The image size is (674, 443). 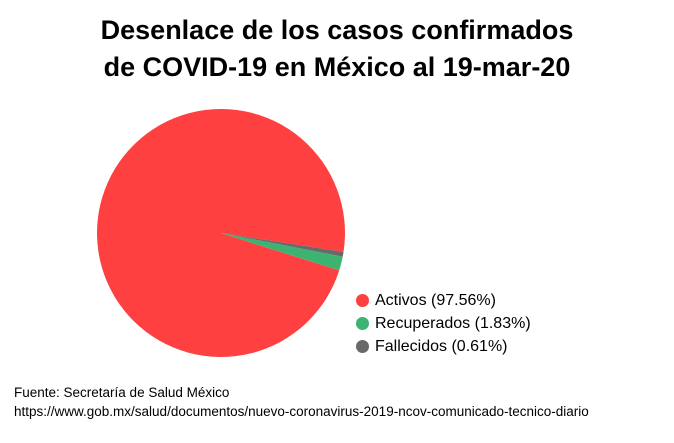 I want to click on chart-title-line-1: Desenlace de los casos confirmados, so click(x=337, y=30).